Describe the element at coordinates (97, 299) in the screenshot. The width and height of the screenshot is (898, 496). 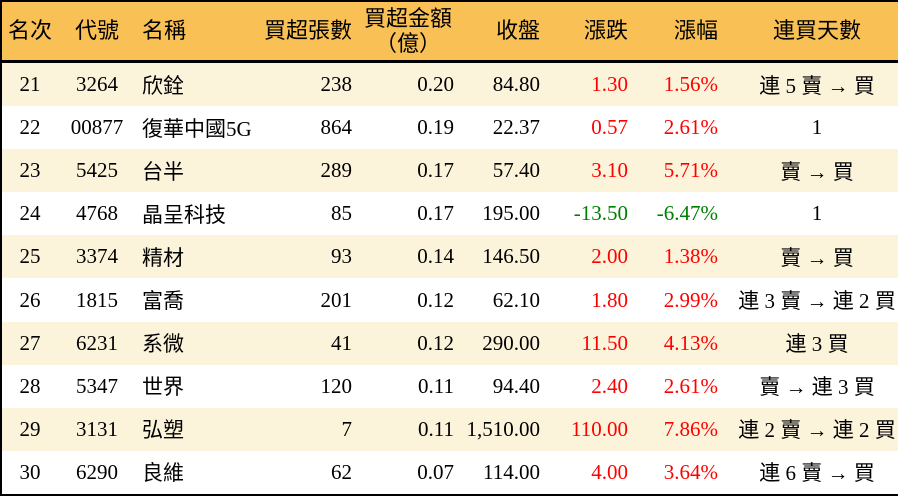
I see `code-cell: 1815` at that location.